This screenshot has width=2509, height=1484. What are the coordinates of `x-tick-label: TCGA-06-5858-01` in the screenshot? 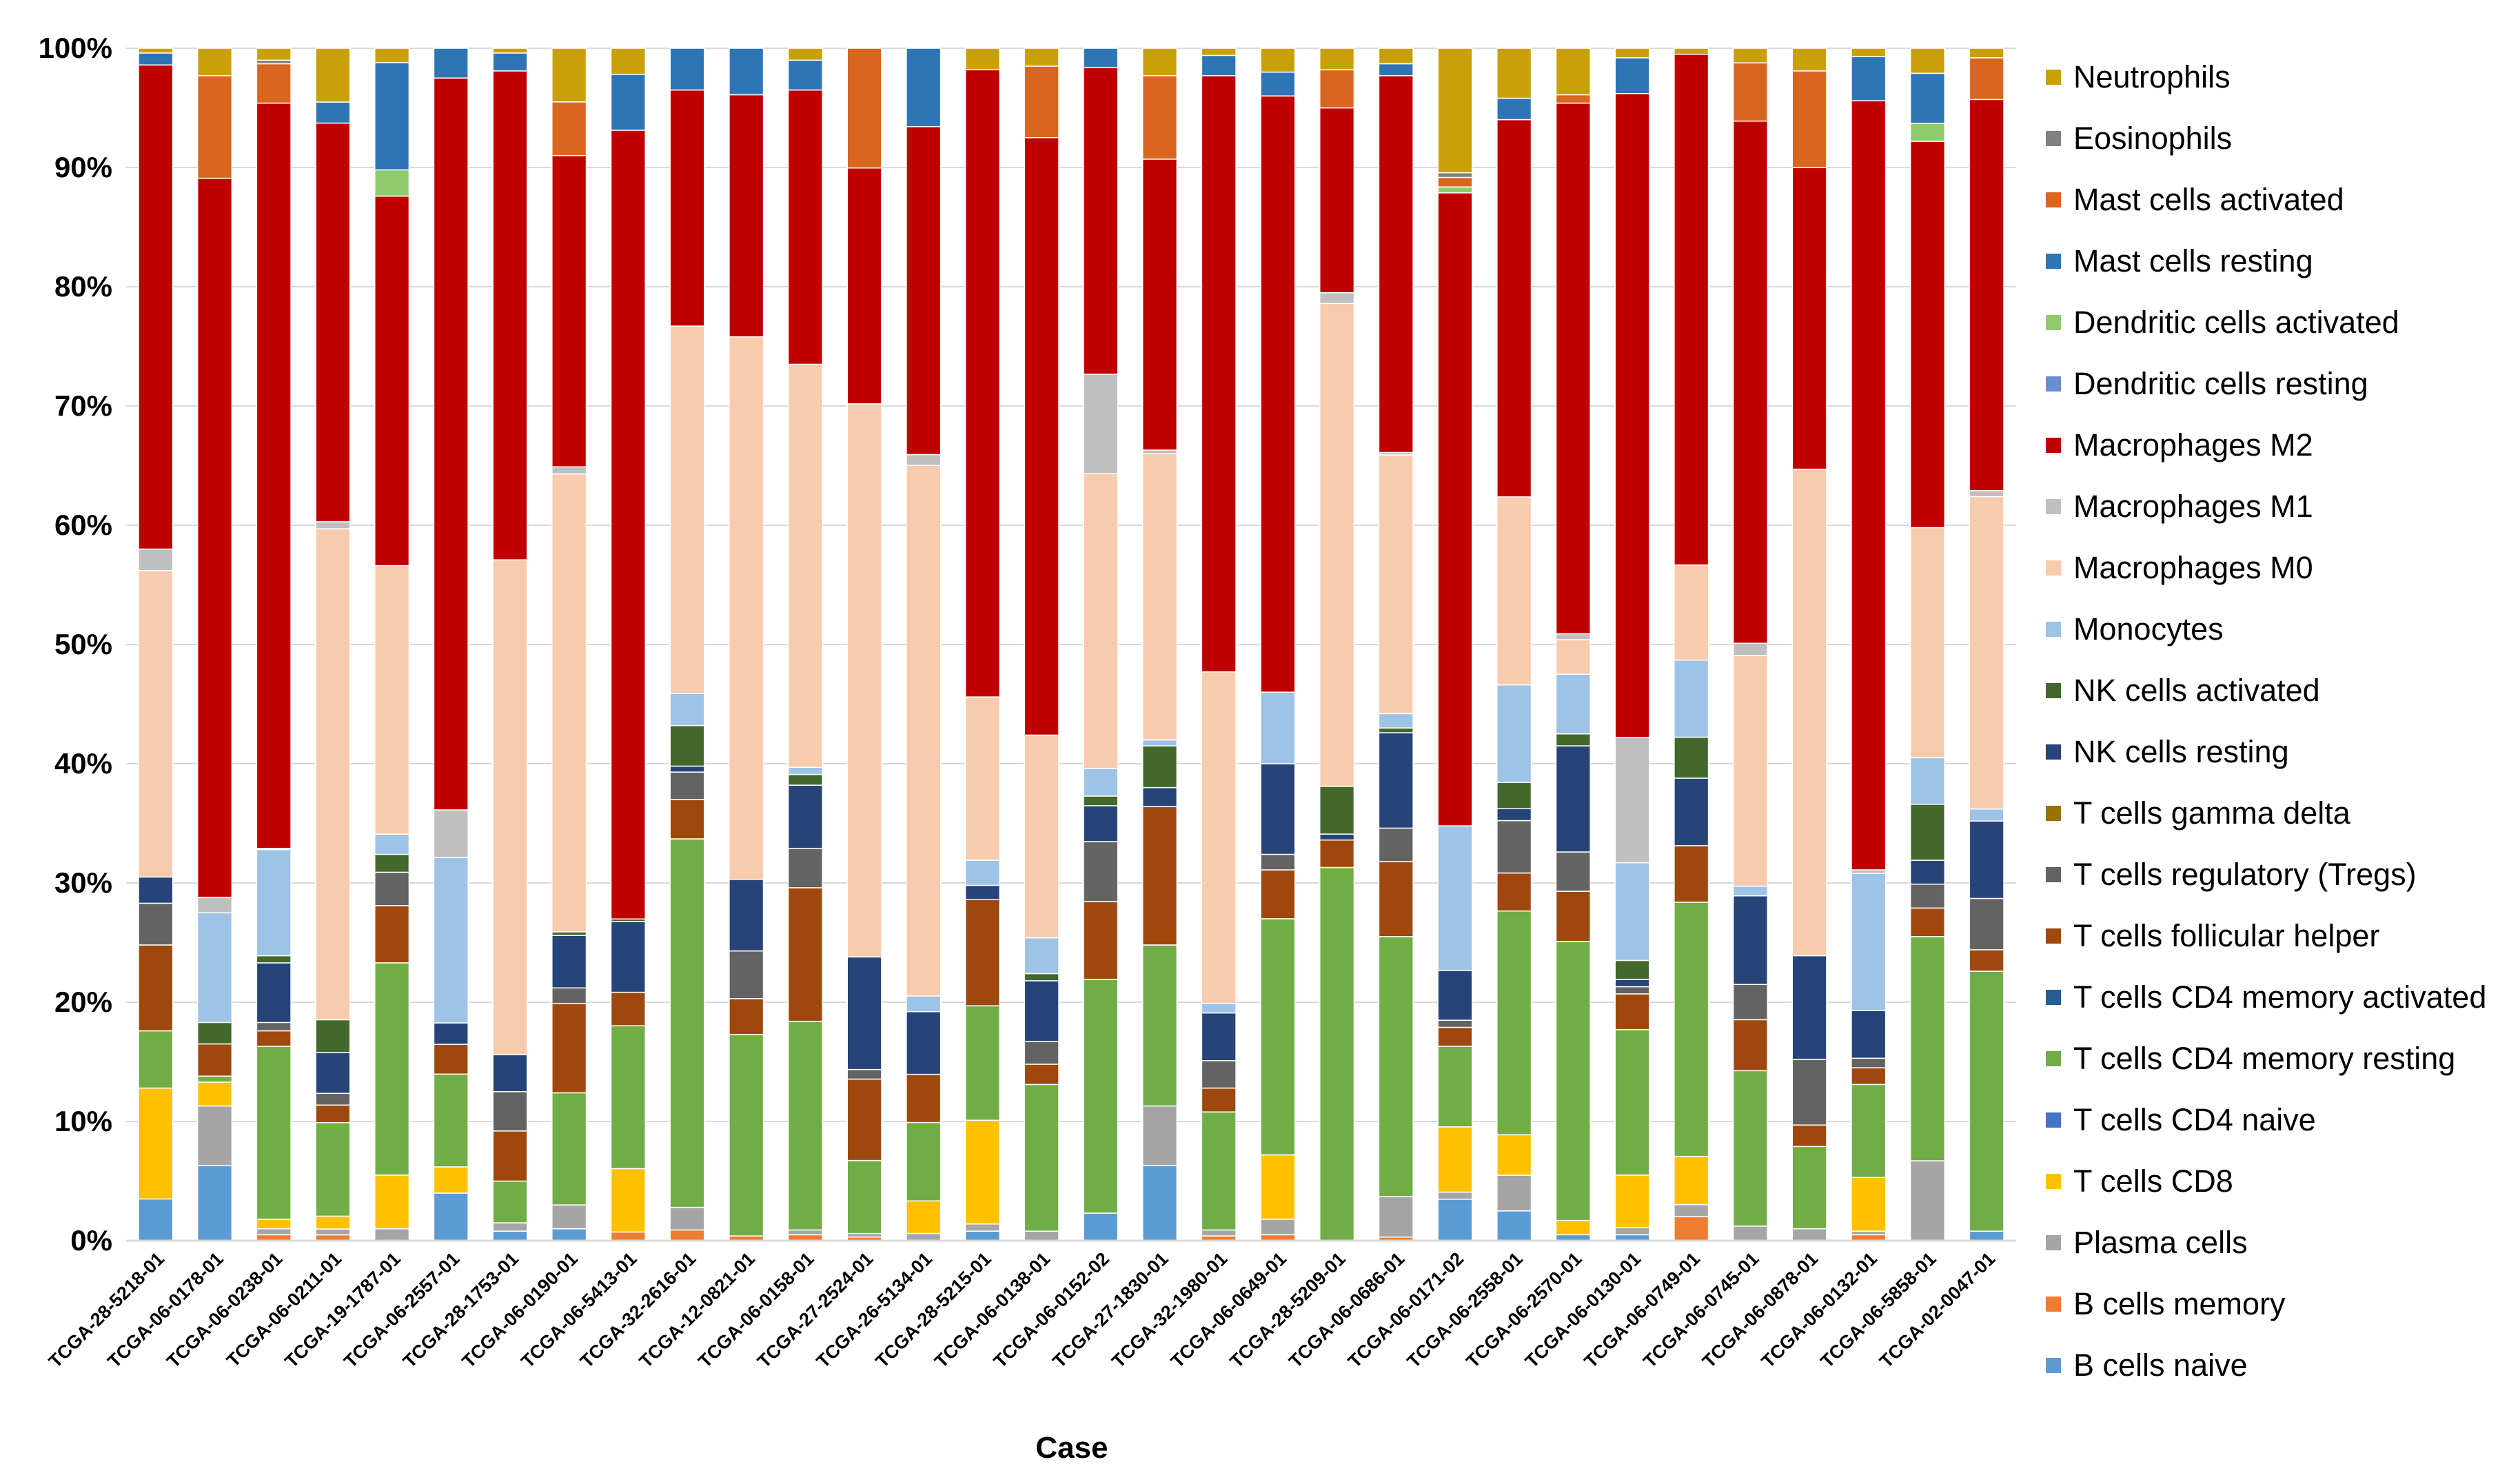 It's located at (1878, 1310).